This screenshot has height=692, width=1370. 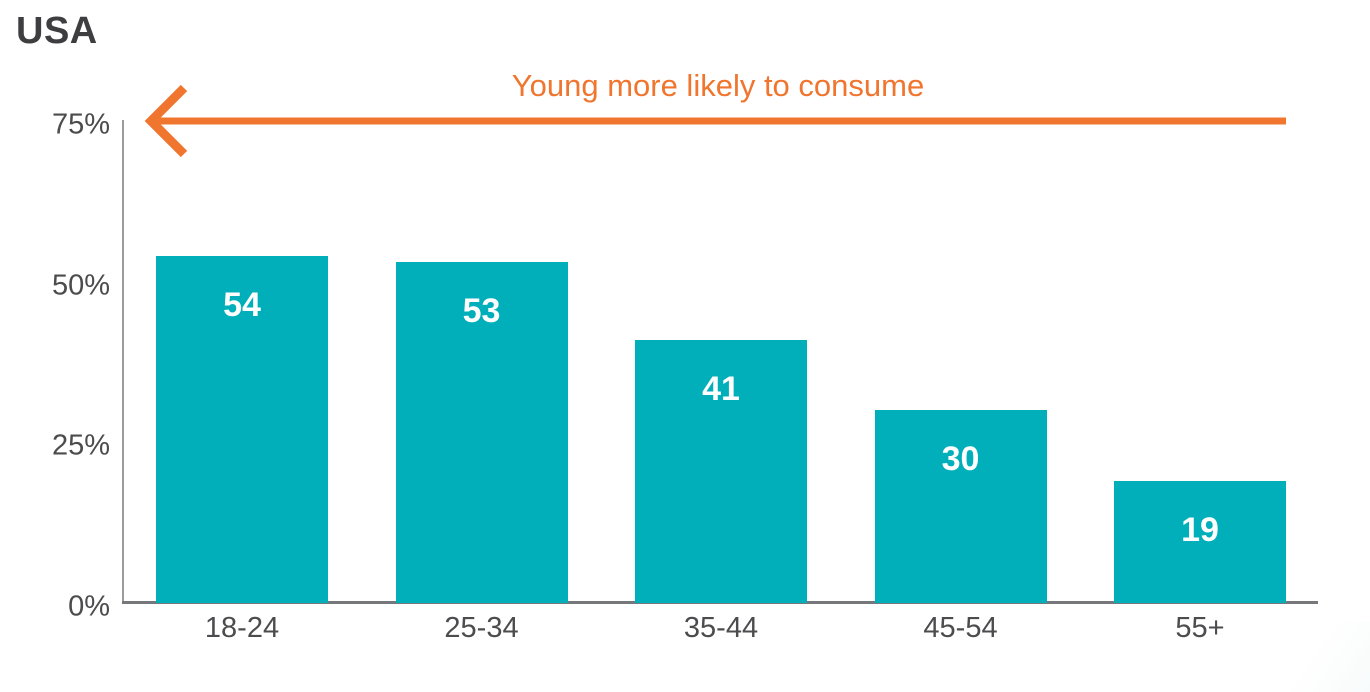 What do you see at coordinates (242, 304) in the screenshot?
I see `bar-value-label: 54` at bounding box center [242, 304].